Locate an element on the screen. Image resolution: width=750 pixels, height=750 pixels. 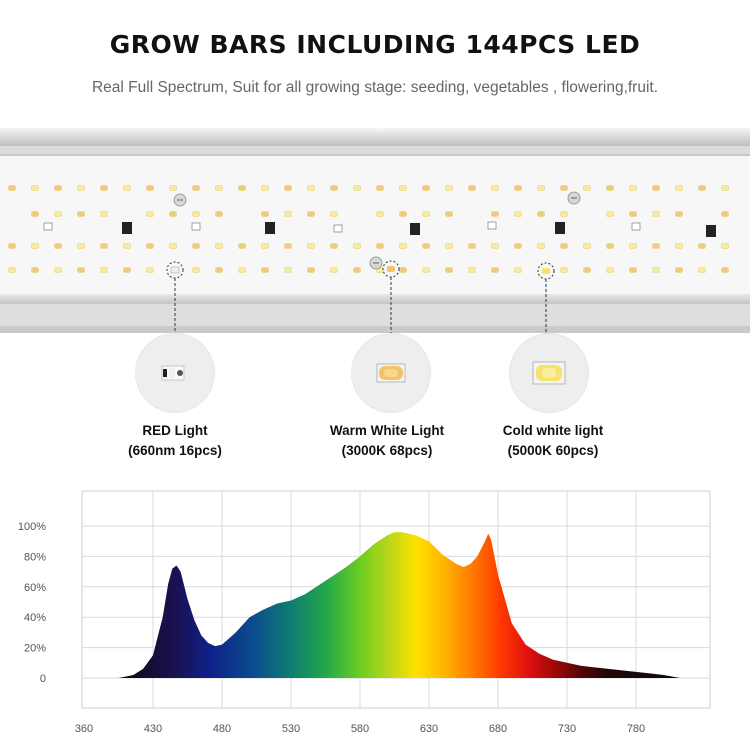
red-light-name: RED Light is located at coordinates (175, 430).